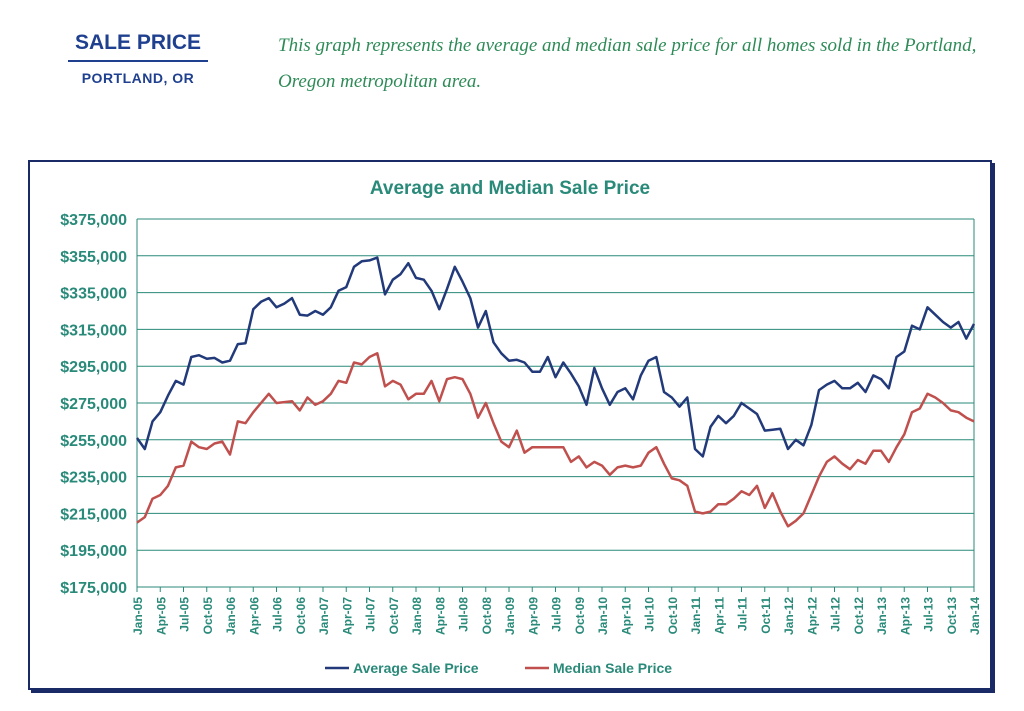  I want to click on x-tick-label: Oct-13, so click(952, 616).